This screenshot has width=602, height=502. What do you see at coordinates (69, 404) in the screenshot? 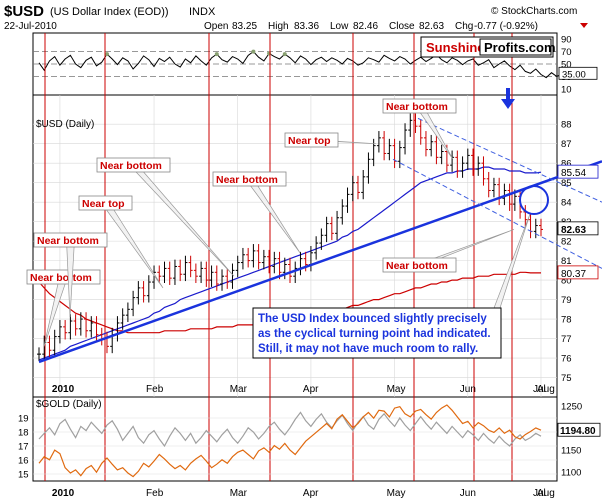
I see `gold-panel-title: $GOLD (Daily)` at bounding box center [69, 404].